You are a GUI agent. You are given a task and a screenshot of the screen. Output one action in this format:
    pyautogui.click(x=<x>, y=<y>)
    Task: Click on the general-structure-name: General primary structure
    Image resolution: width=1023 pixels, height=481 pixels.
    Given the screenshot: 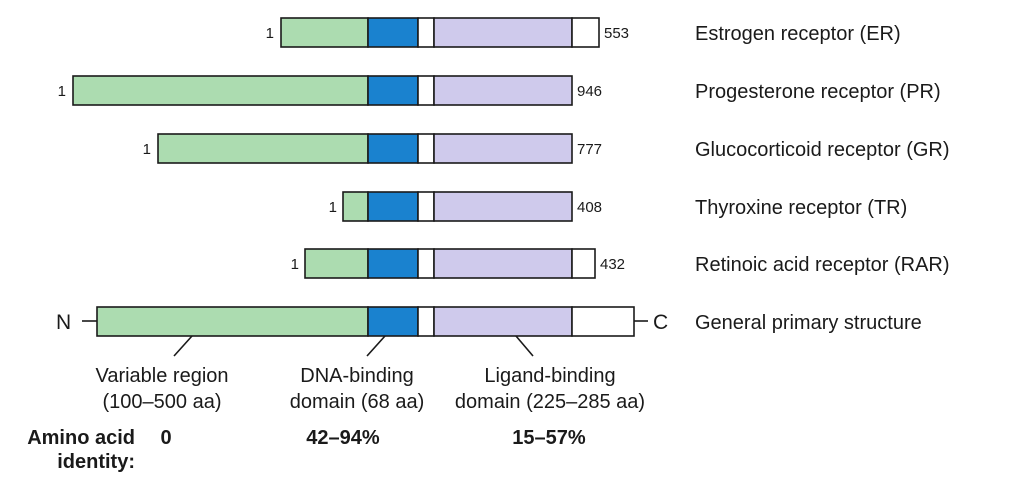 What is the action you would take?
    pyautogui.click(x=808, y=323)
    